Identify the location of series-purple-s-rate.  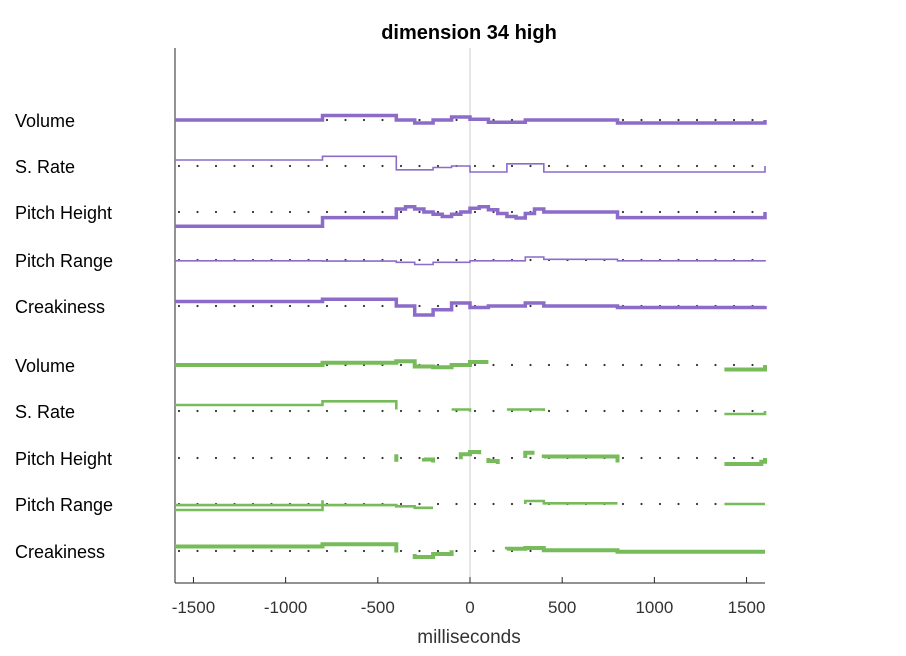
(470, 164).